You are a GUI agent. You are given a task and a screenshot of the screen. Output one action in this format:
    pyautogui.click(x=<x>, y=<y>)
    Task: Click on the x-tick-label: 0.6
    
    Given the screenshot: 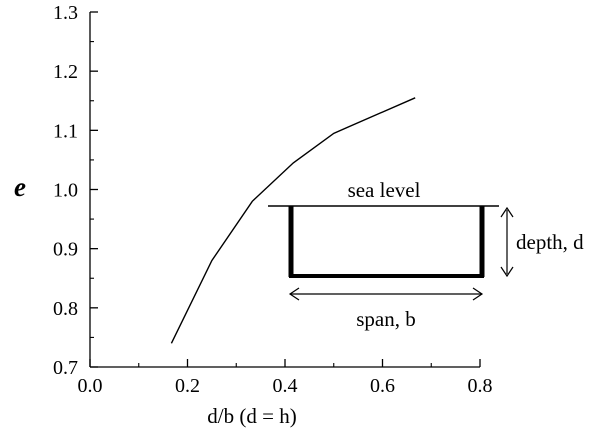 What is the action you would take?
    pyautogui.click(x=382, y=386)
    